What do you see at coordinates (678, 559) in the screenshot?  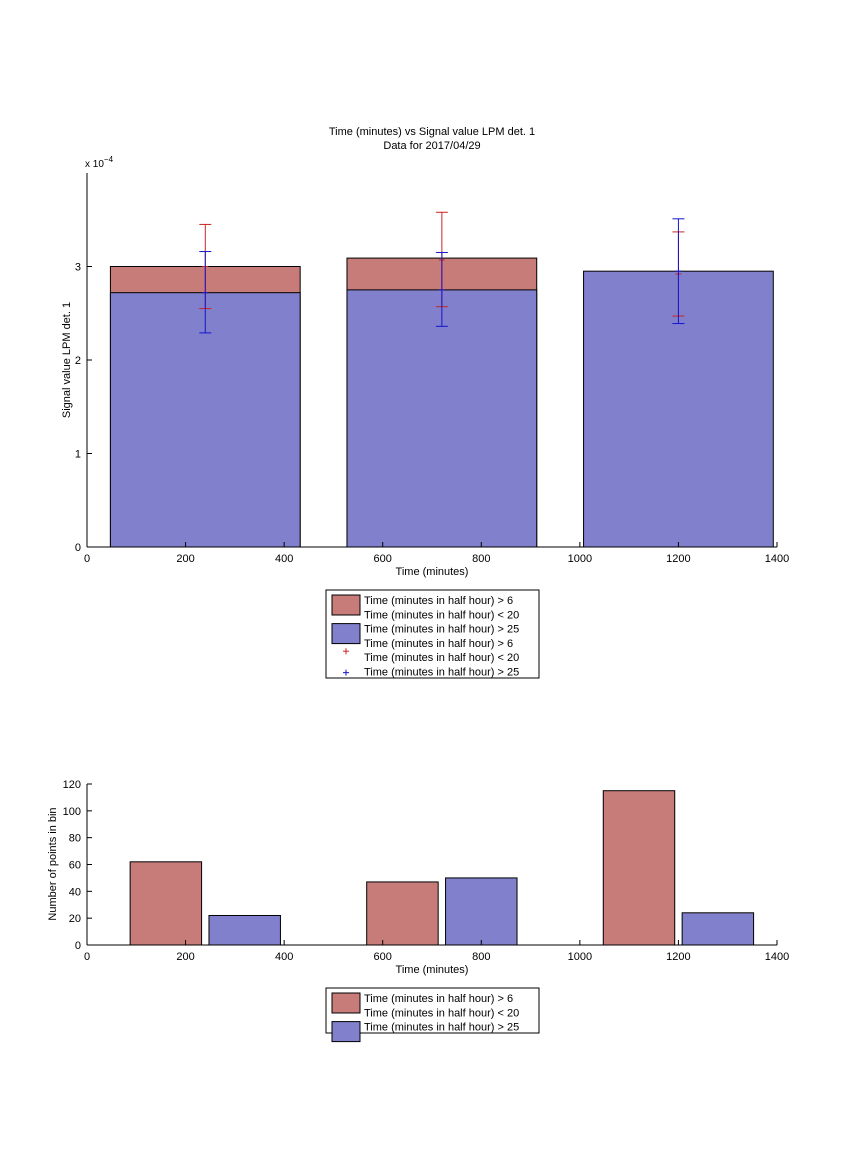 I see `x-tick-label: 1200` at bounding box center [678, 559].